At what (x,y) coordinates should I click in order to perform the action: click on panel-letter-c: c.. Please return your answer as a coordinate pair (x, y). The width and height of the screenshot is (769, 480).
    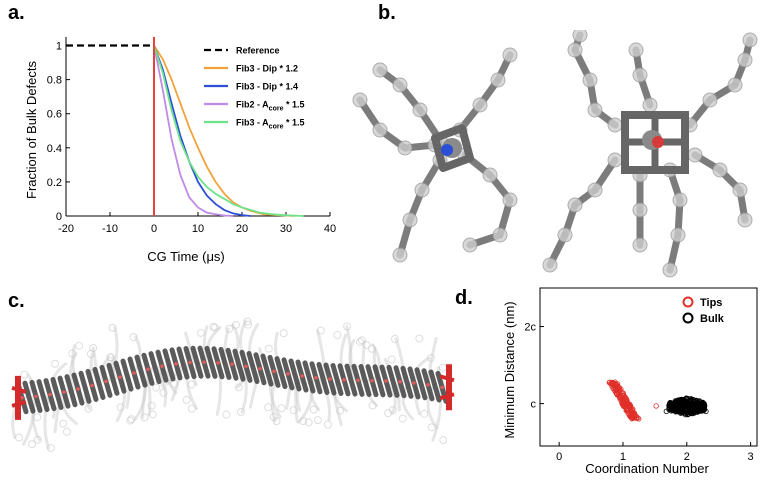
    Looking at the image, I should click on (16, 301).